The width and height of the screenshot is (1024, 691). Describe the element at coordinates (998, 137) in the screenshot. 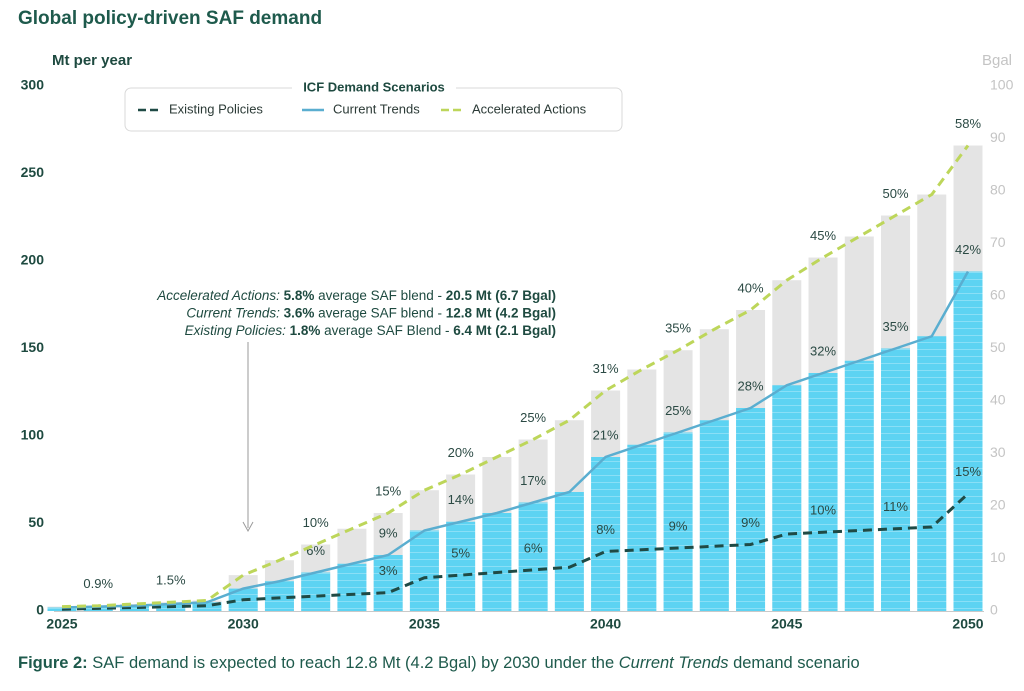

I see `y2-tick-label: 90` at that location.